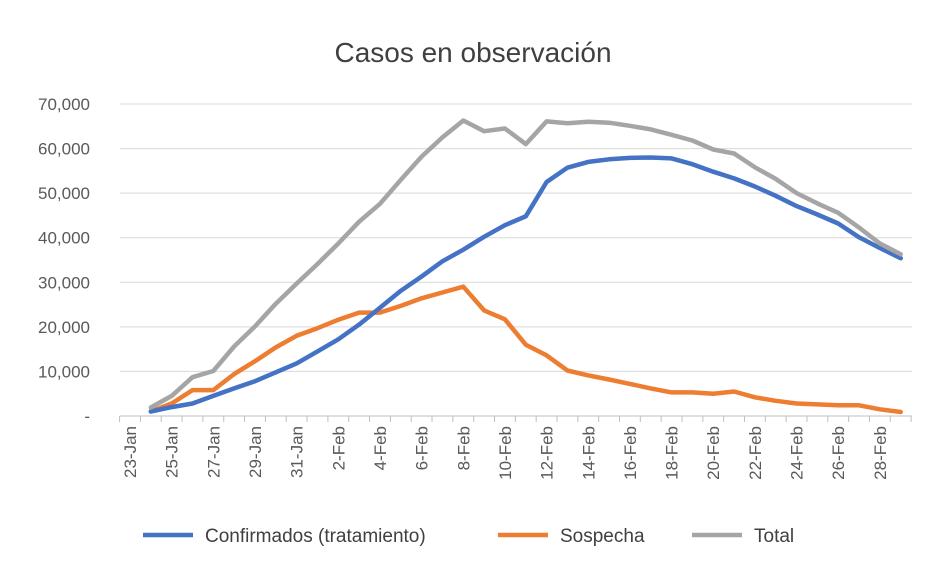  What do you see at coordinates (755, 453) in the screenshot?
I see `x-tick-label: 22-Feb` at bounding box center [755, 453].